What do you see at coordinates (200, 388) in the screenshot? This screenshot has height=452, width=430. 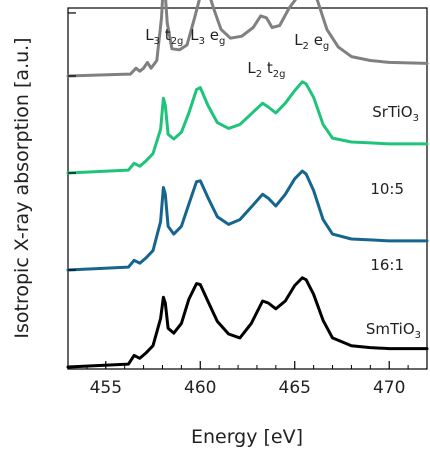 I see `x-tick-label: 460` at bounding box center [200, 388].